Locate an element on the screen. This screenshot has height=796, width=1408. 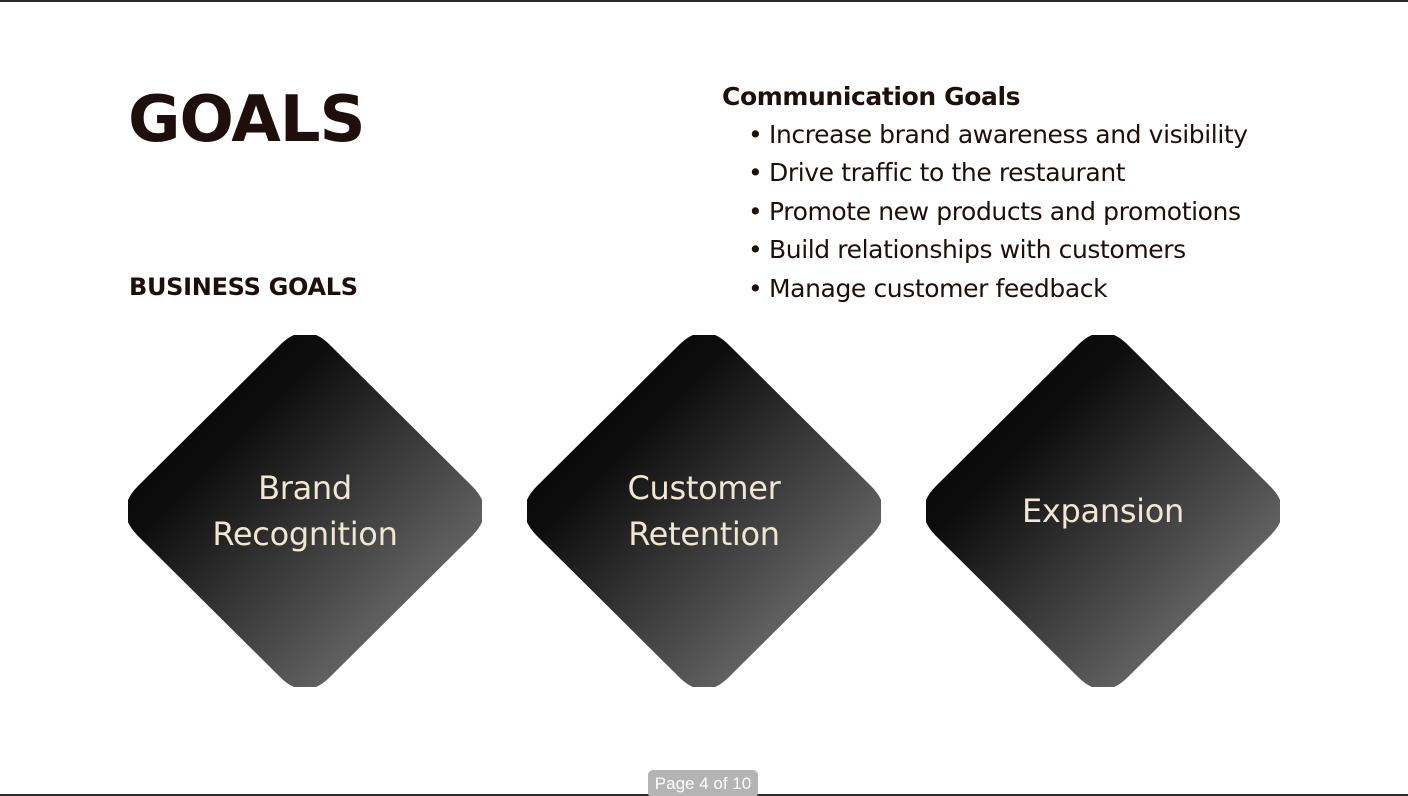
diamond-label-line: Retention is located at coordinates (704, 534).